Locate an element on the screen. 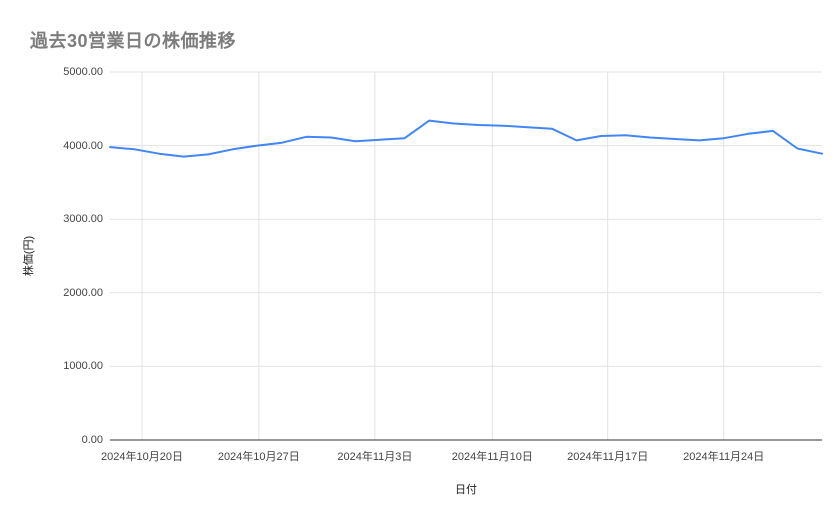 The width and height of the screenshot is (839, 519). stock-price-series-line is located at coordinates (466, 138).